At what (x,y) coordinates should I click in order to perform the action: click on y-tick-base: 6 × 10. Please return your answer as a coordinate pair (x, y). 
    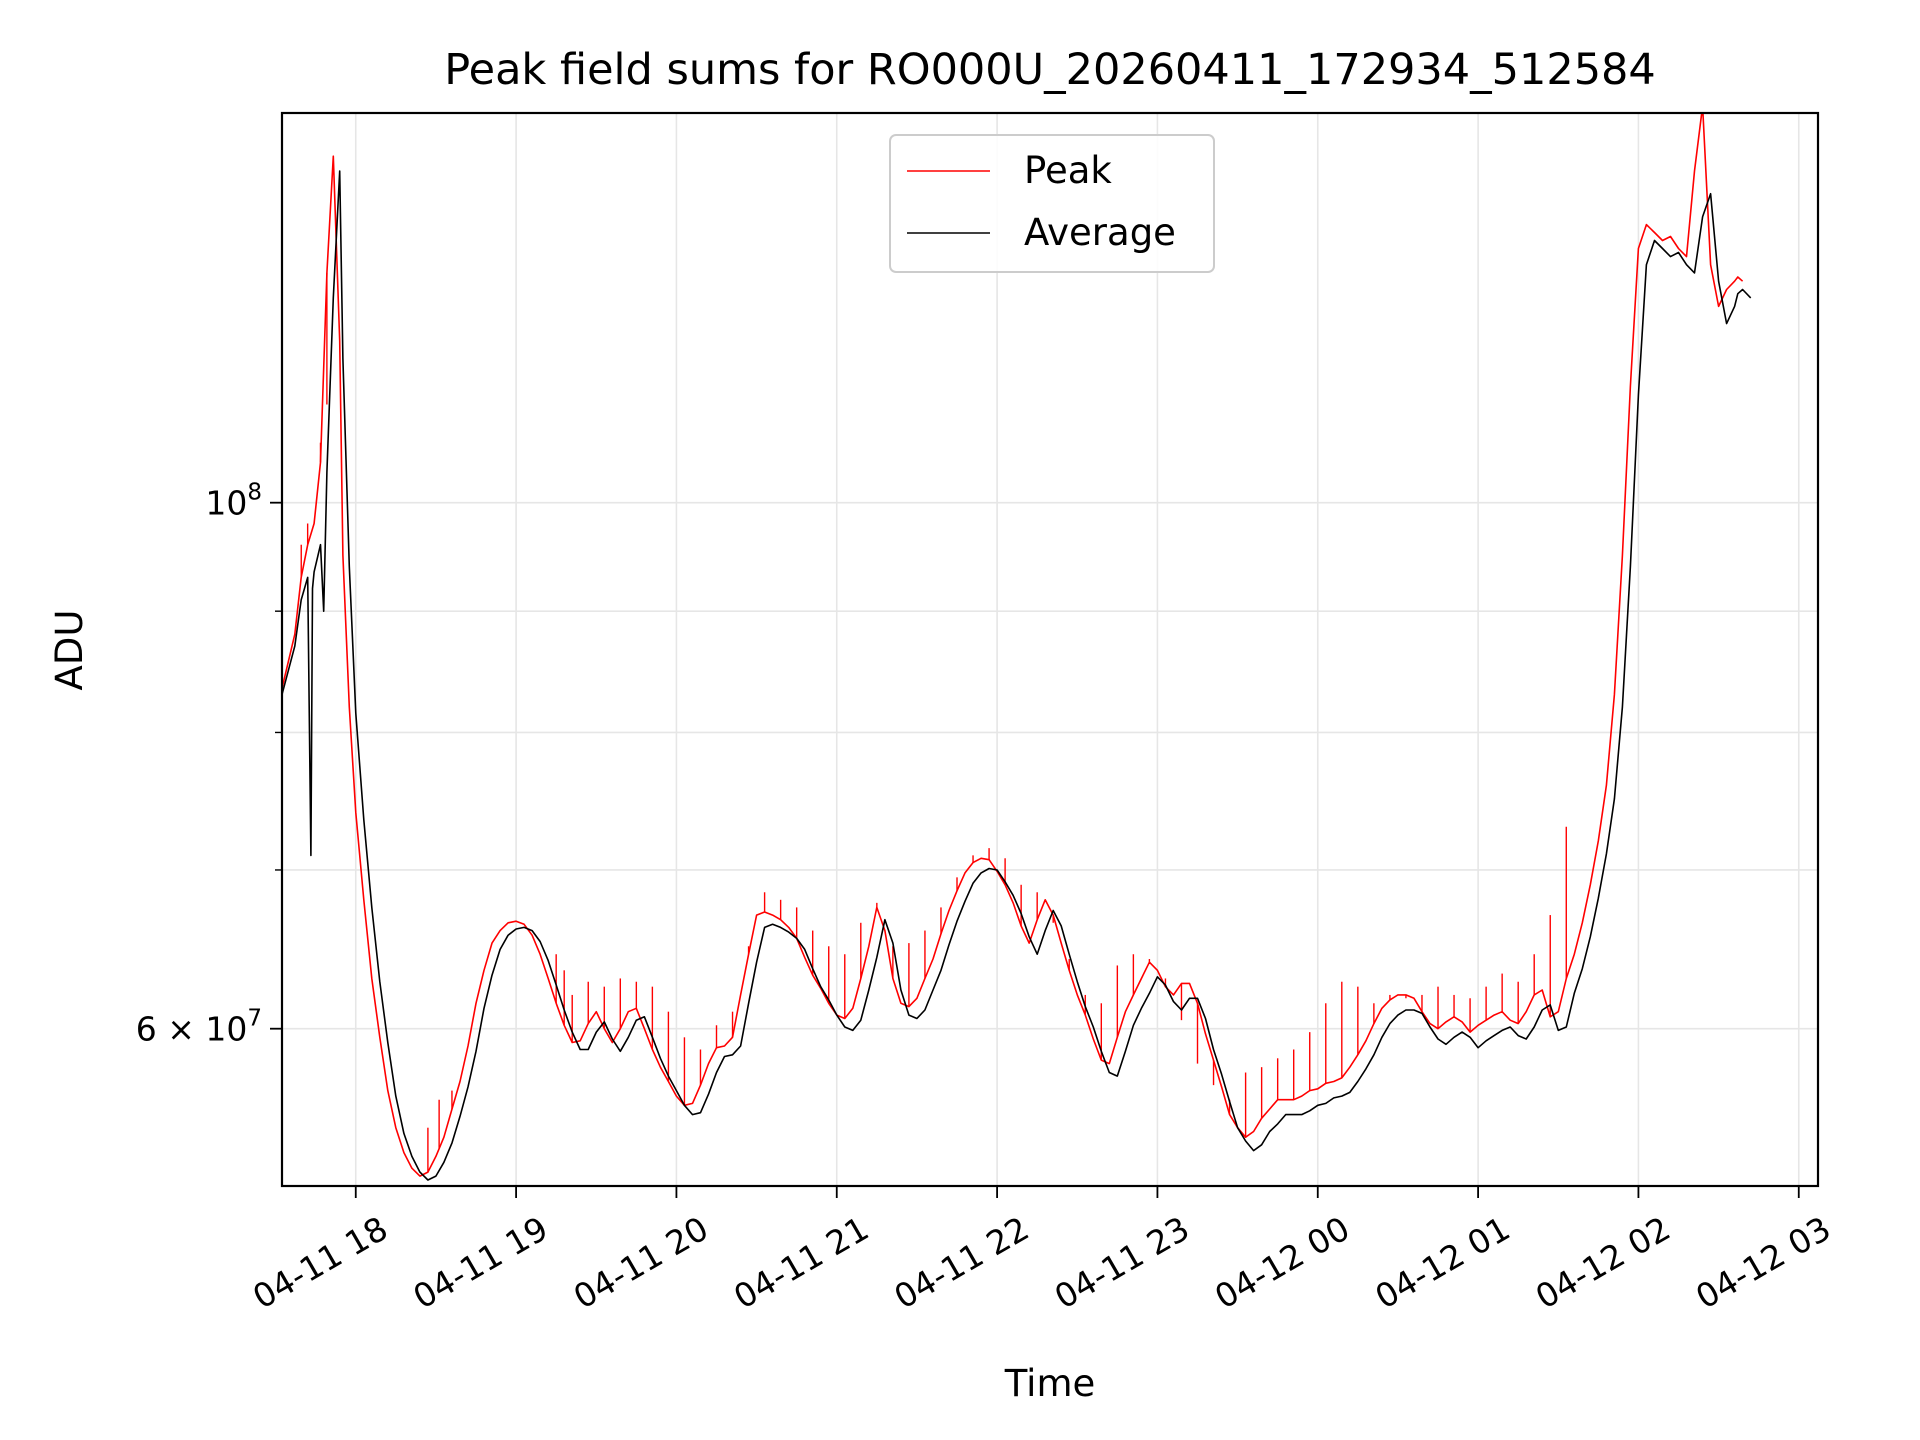
    Looking at the image, I should click on (192, 1029).